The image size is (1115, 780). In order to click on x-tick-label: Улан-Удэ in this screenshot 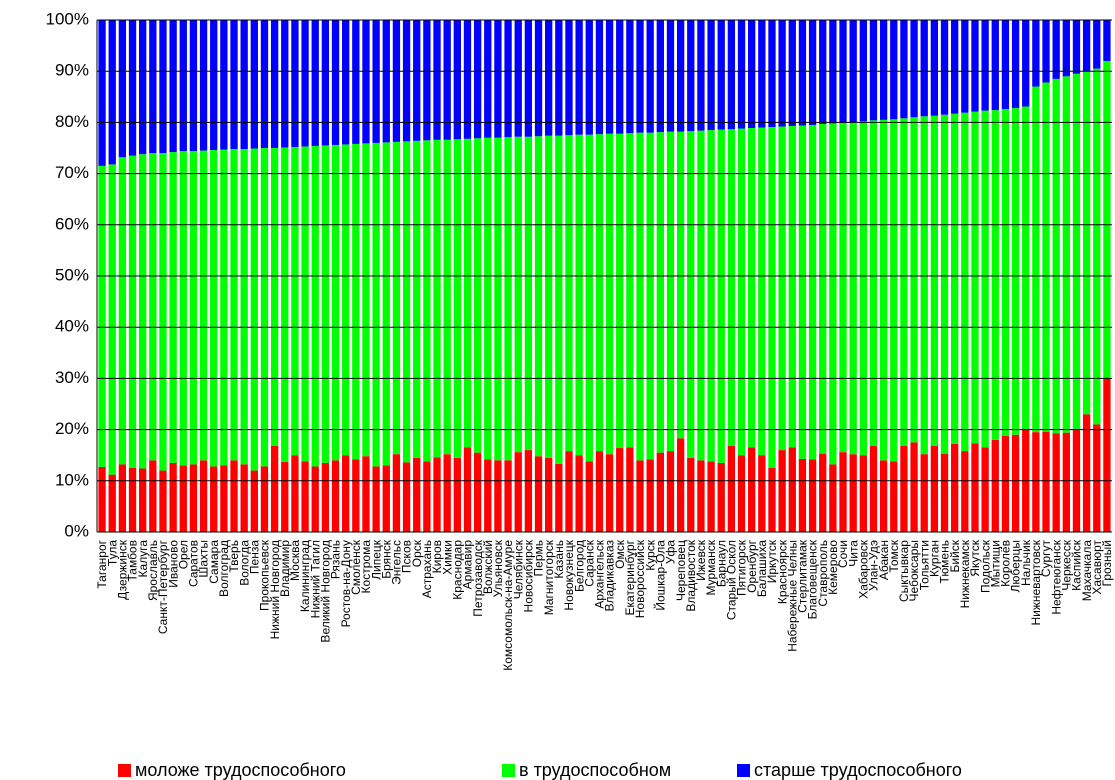, I will do `click(874, 565)`.